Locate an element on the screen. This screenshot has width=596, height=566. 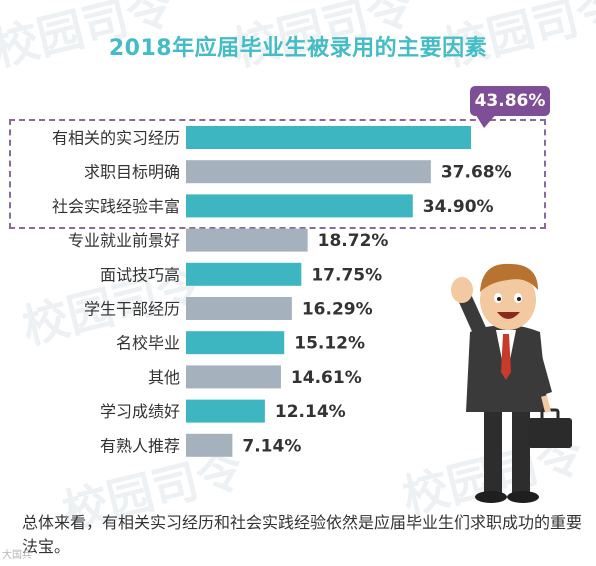
summary-text: 总体来看，有相关实习经历和社会实践经验依然是应届毕业生们求职成功的重要法宝。 is located at coordinates (302, 534).